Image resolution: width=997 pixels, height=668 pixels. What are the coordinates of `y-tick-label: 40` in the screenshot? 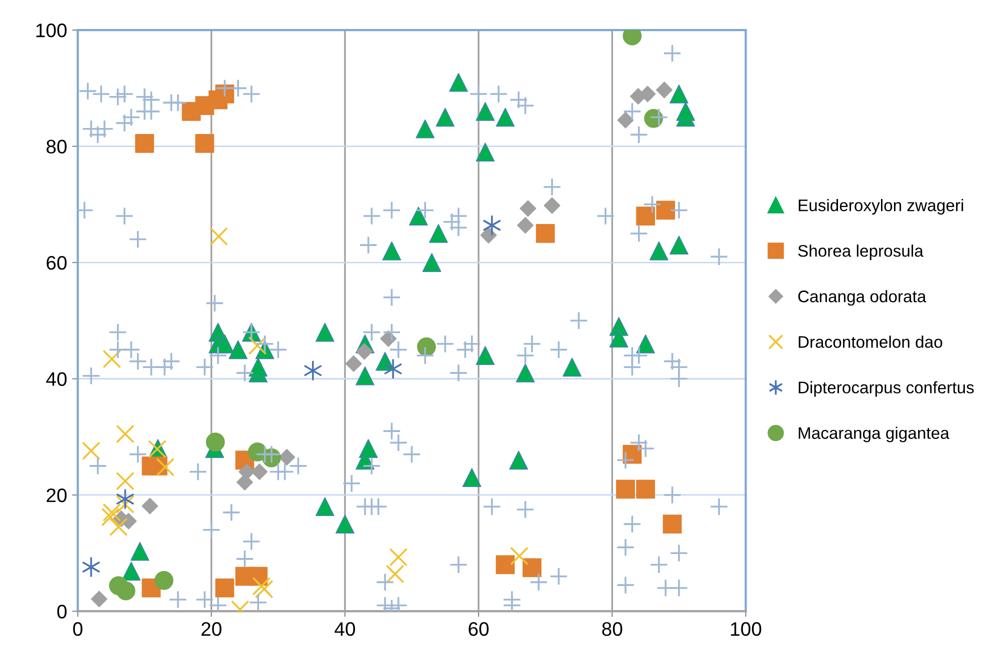 It's located at (56, 379).